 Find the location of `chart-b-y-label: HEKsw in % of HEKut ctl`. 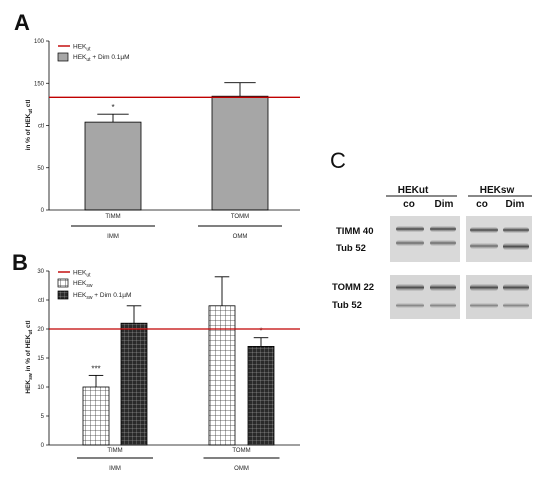

chart-b-y-label: HEKsw in % of HEKut ctl is located at coordinates (29, 356).